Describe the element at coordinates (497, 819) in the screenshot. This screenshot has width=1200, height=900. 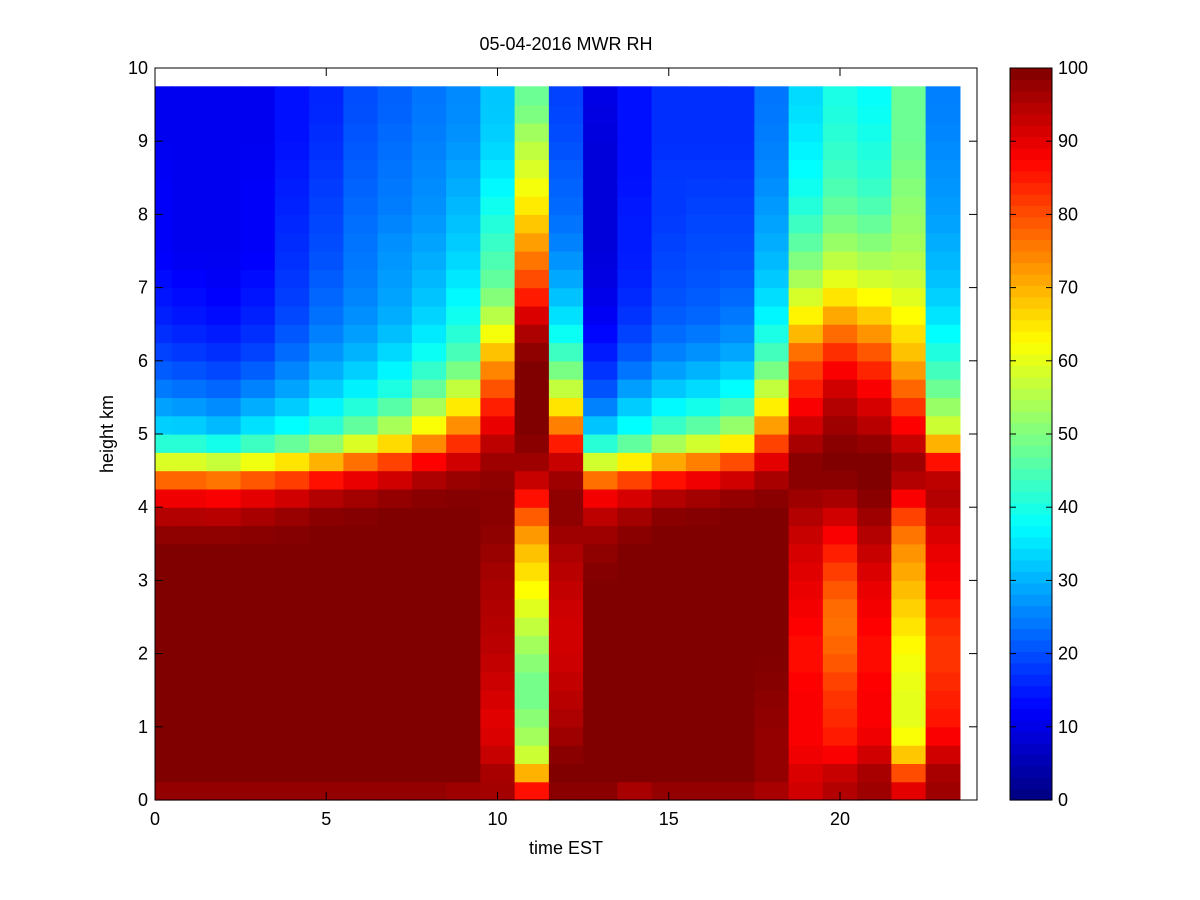
I see `x-tick-label: 10` at that location.